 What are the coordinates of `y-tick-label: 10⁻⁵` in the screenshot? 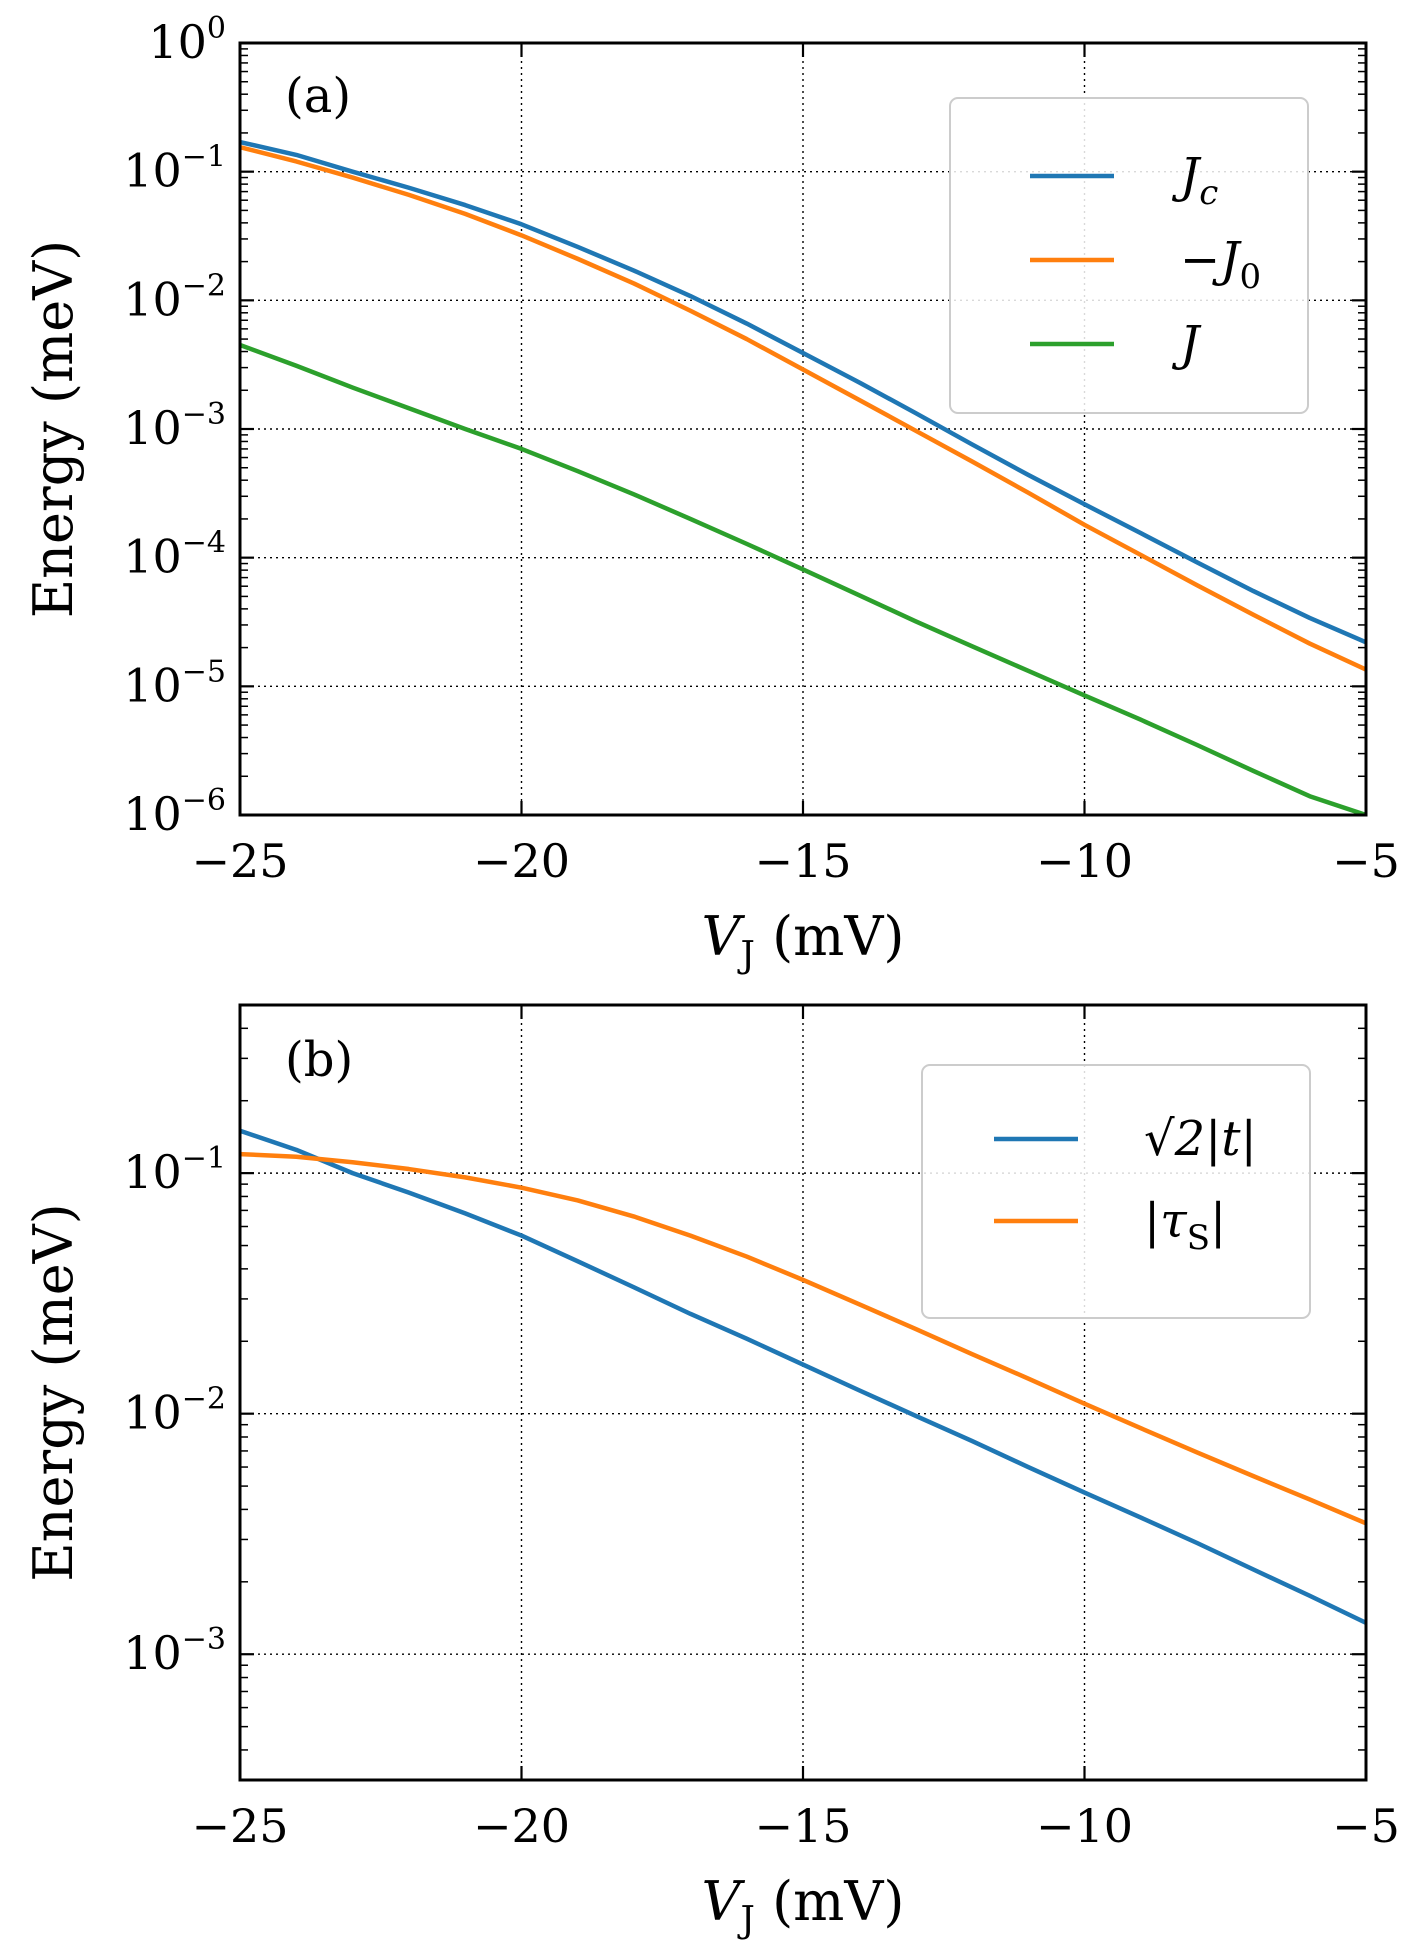 It's located at (174, 683).